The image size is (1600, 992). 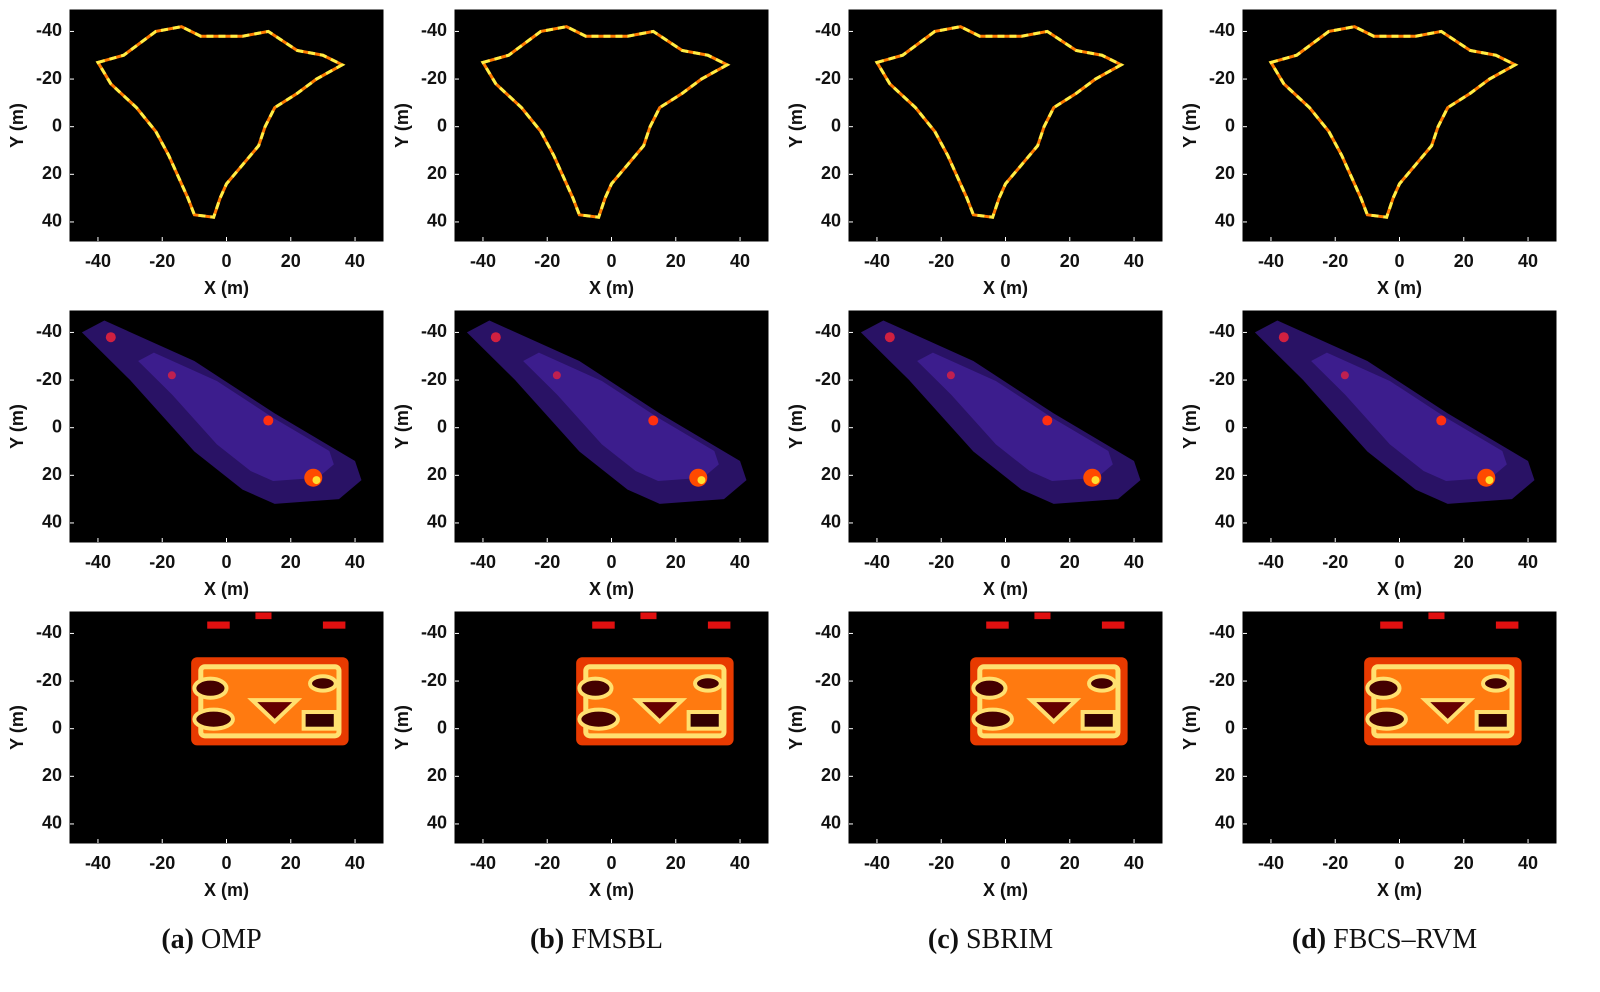 What do you see at coordinates (1384, 939) in the screenshot?
I see `caption: (d) FBCS–RVM` at bounding box center [1384, 939].